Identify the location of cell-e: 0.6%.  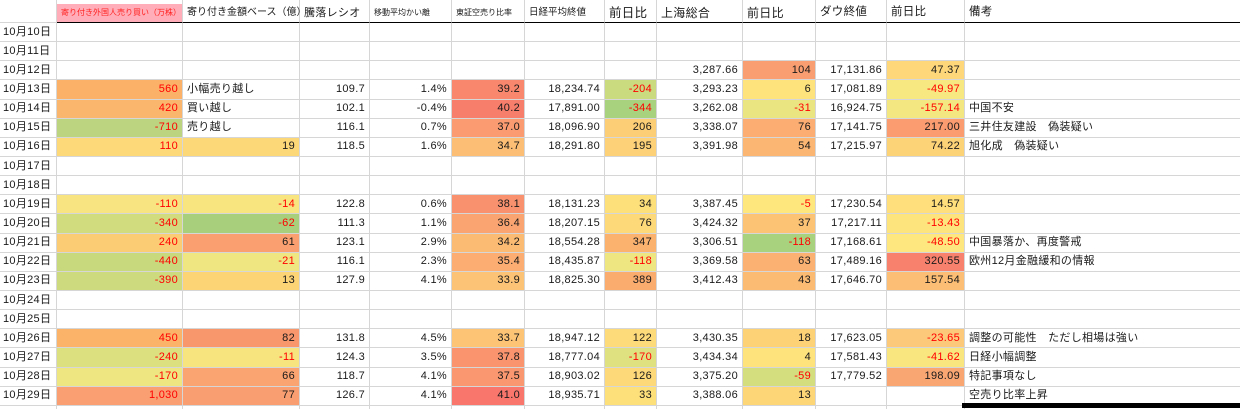
(411, 205).